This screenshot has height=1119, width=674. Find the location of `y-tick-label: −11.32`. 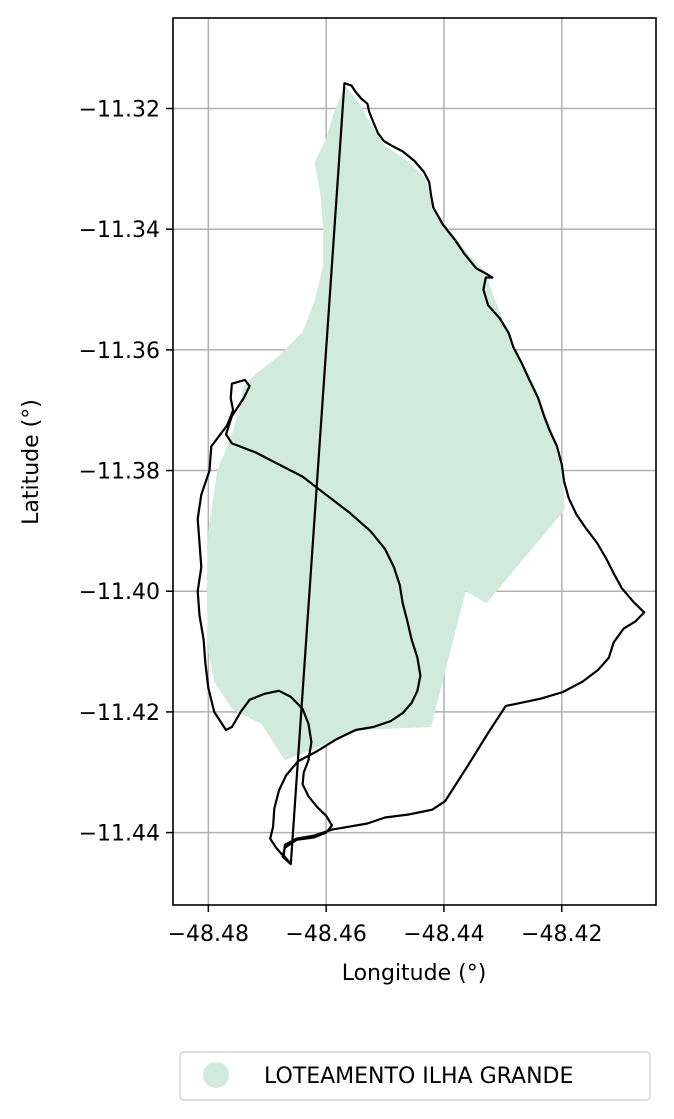

y-tick-label: −11.32 is located at coordinates (119, 110).